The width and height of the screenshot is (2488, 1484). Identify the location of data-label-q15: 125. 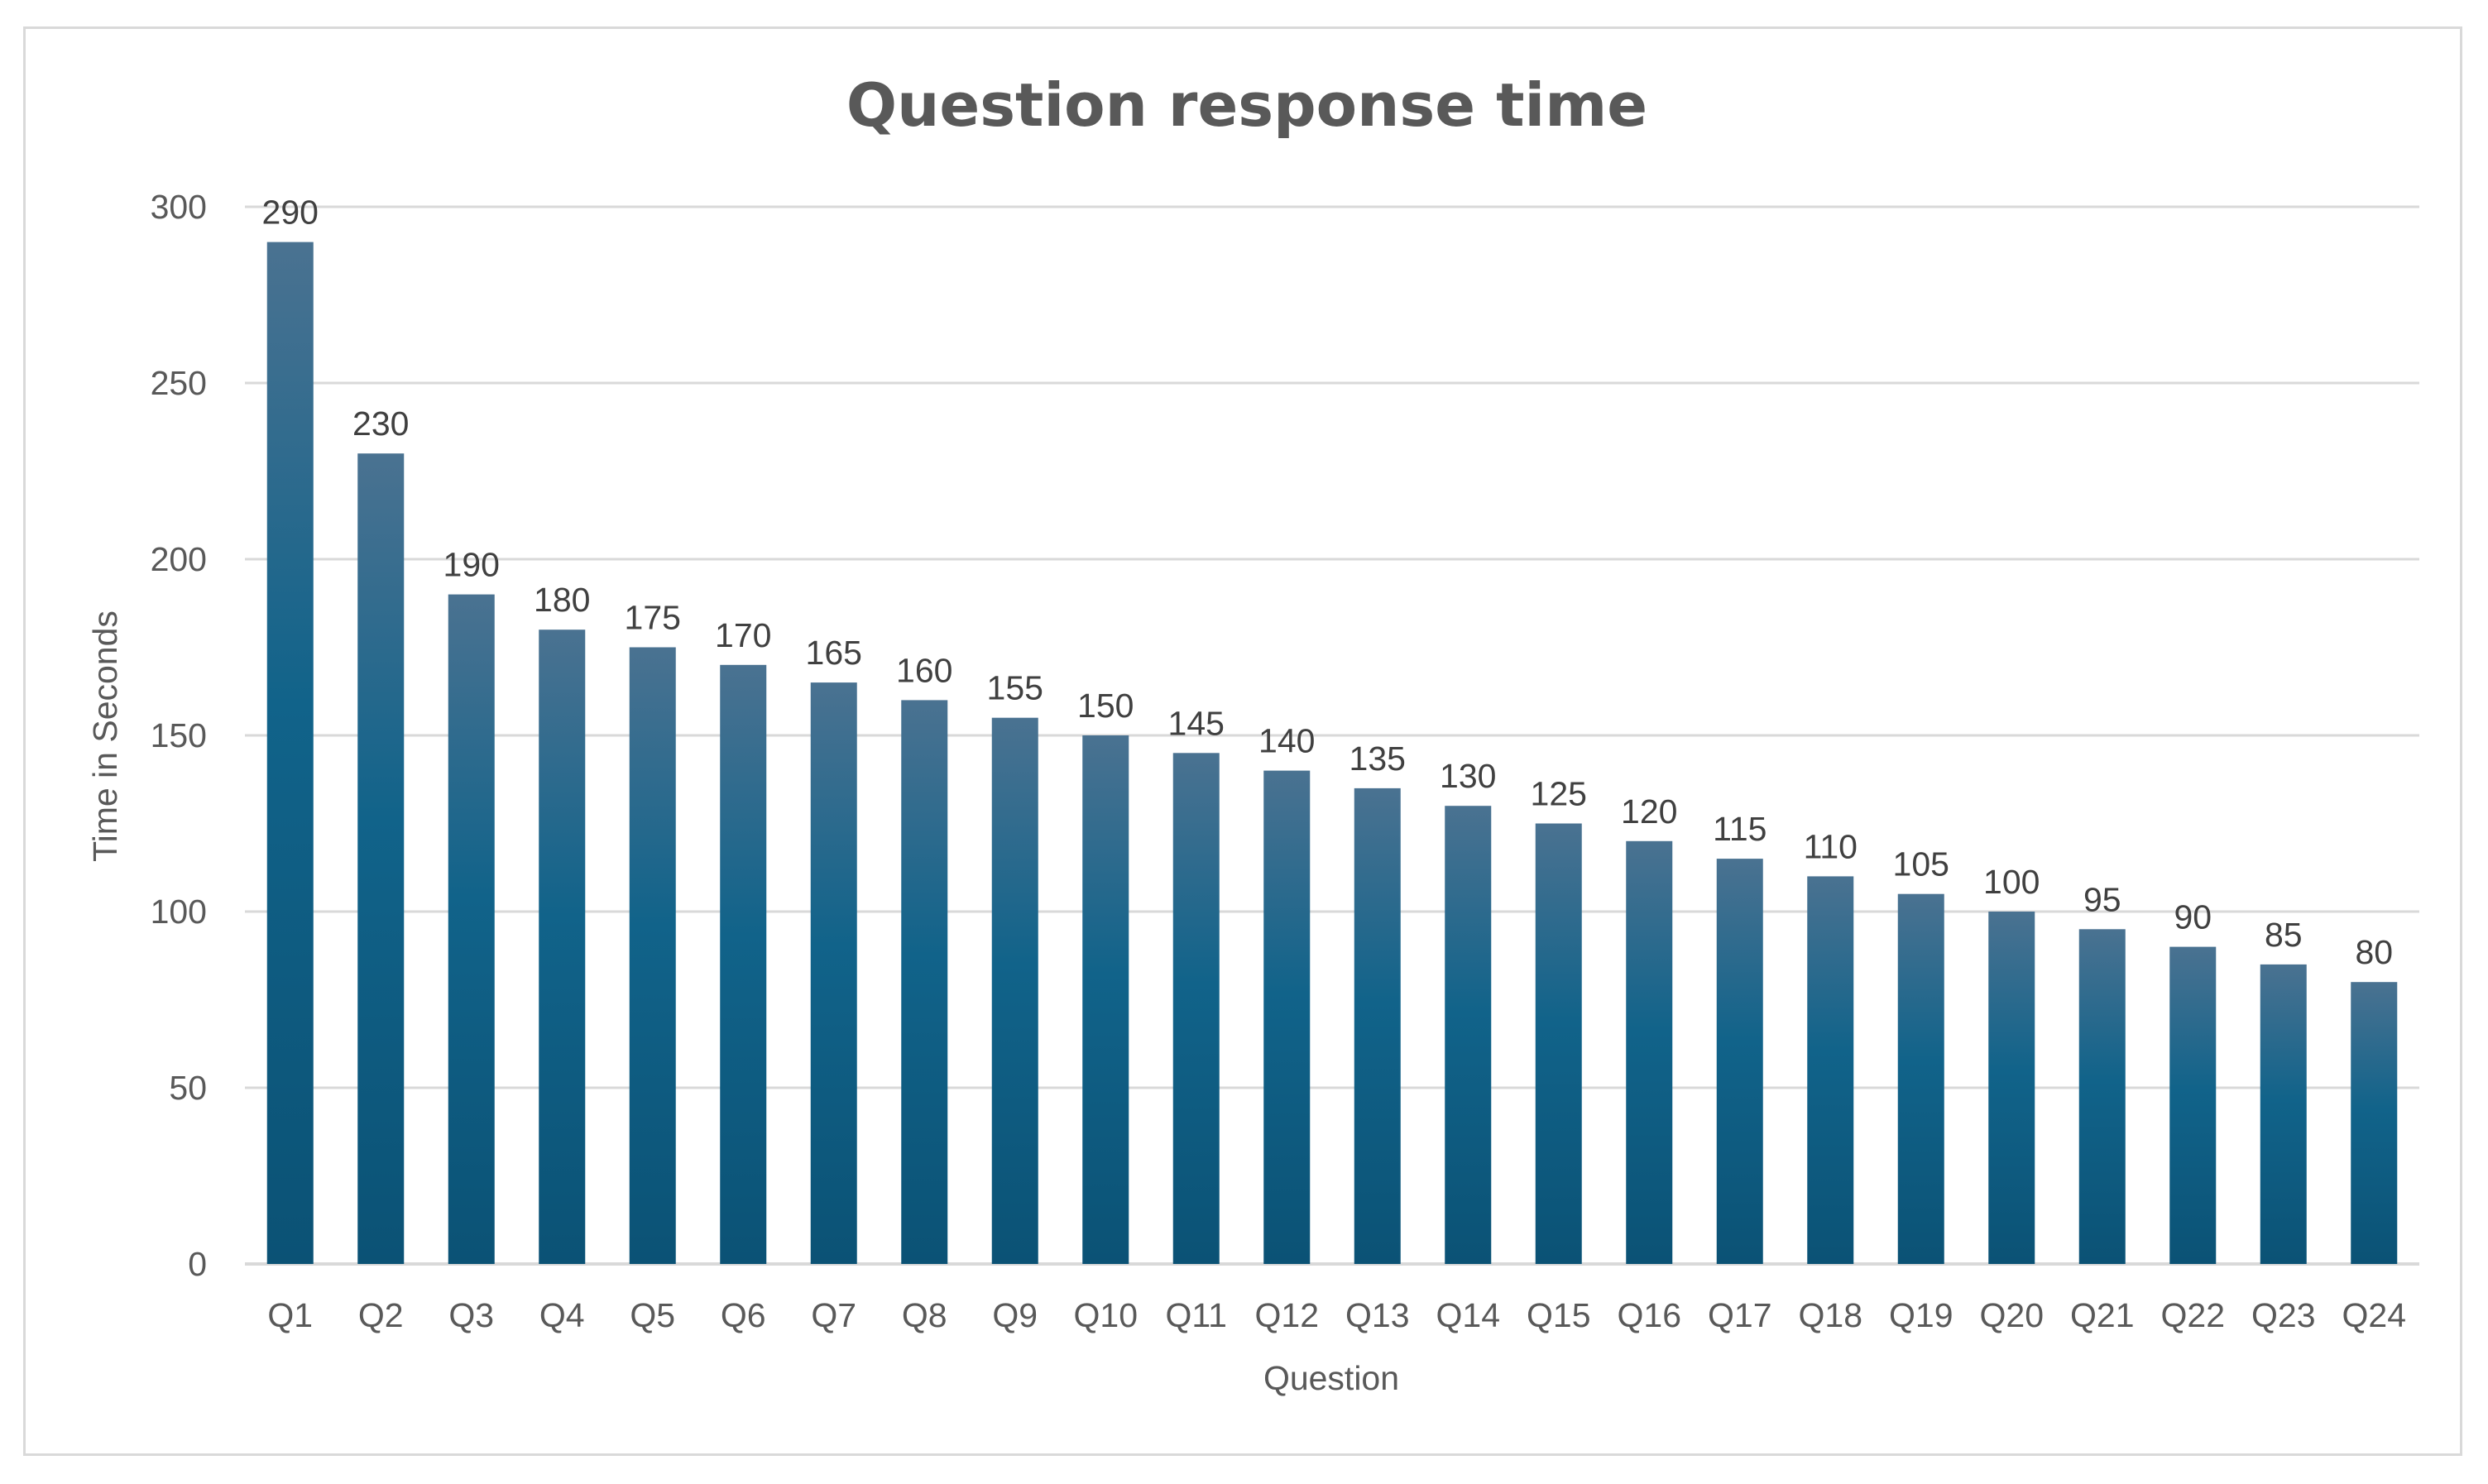
(1559, 794).